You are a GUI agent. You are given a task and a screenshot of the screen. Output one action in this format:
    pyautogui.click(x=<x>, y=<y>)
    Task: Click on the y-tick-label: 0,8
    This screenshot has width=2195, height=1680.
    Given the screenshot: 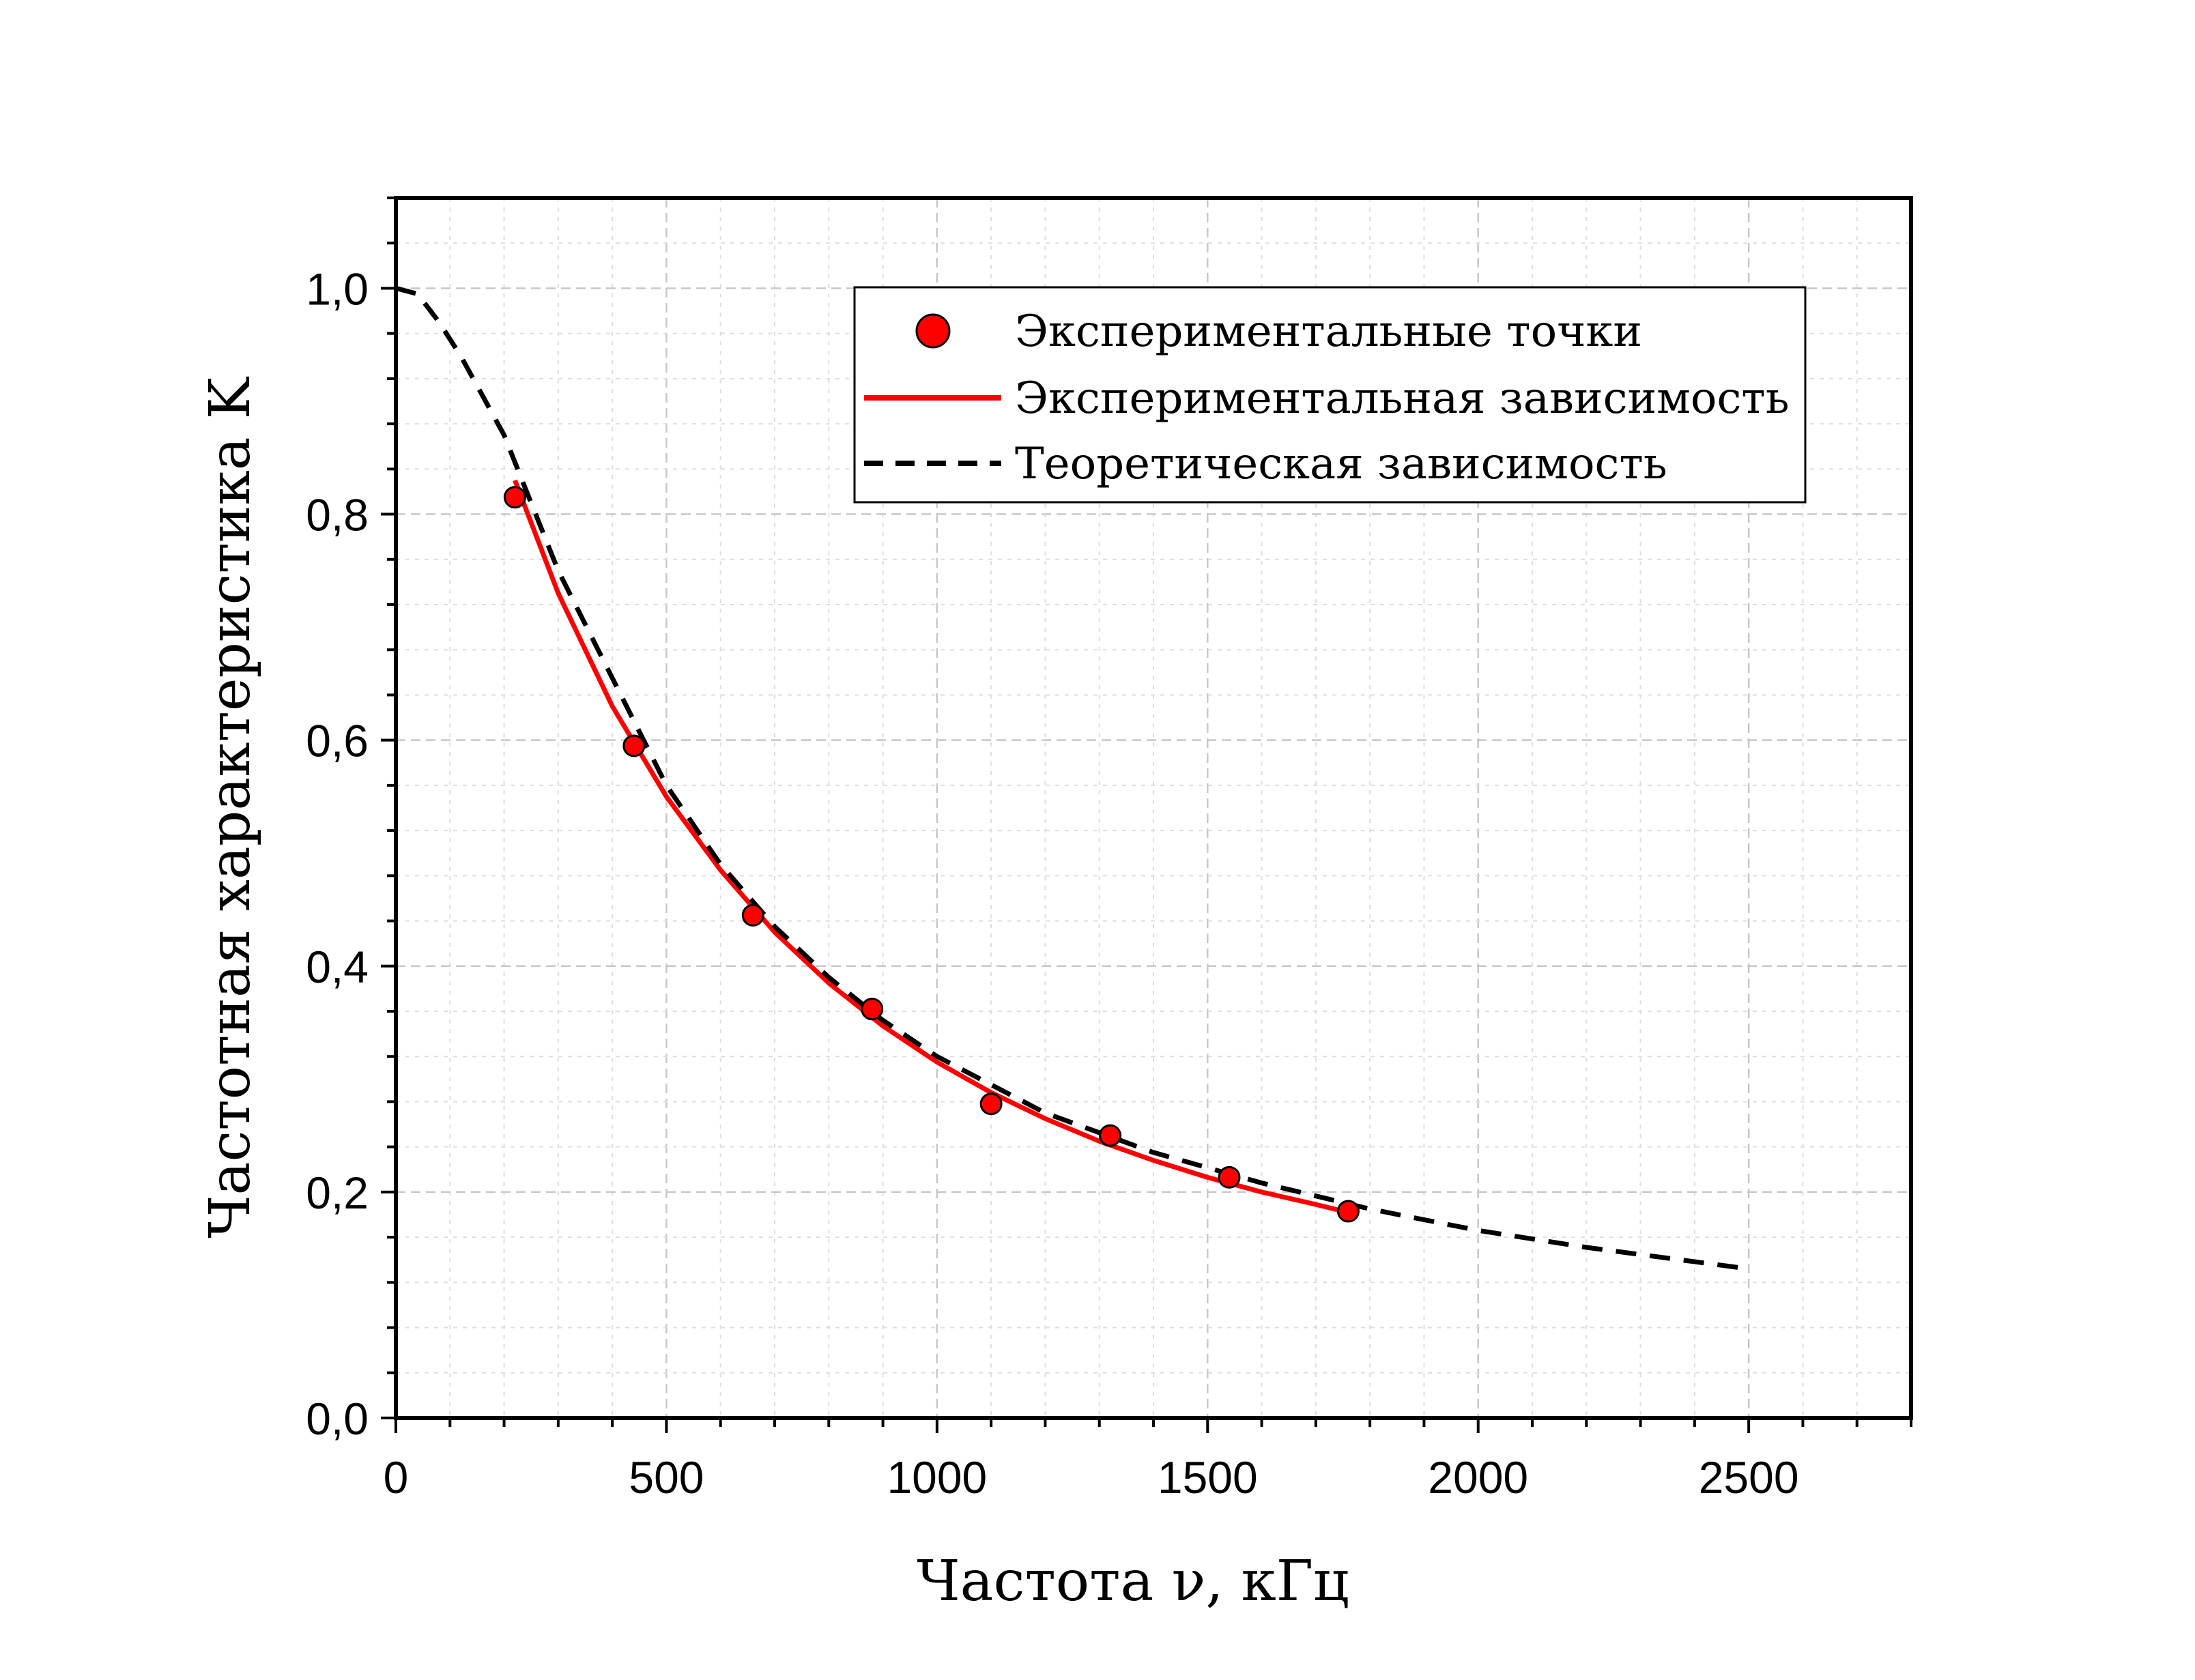 What is the action you would take?
    pyautogui.click(x=337, y=515)
    